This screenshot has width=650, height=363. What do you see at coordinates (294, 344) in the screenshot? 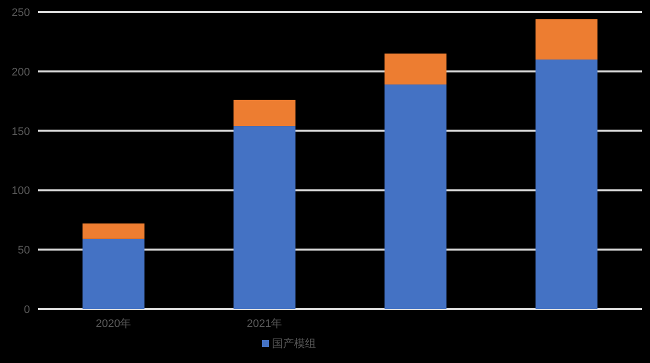
I see `legend-label: 国产模组` at bounding box center [294, 344].